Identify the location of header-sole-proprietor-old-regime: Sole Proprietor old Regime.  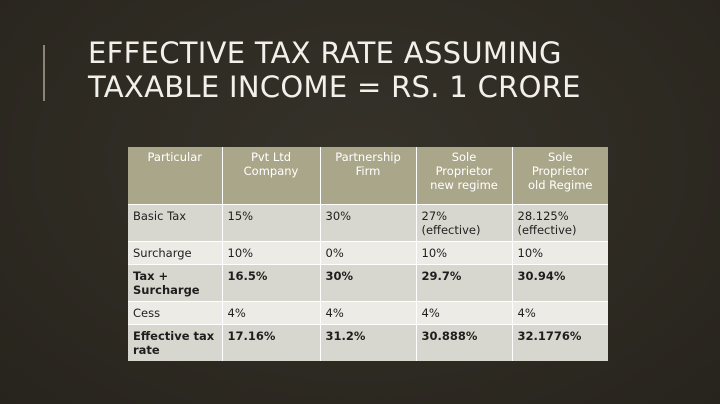
(560, 176).